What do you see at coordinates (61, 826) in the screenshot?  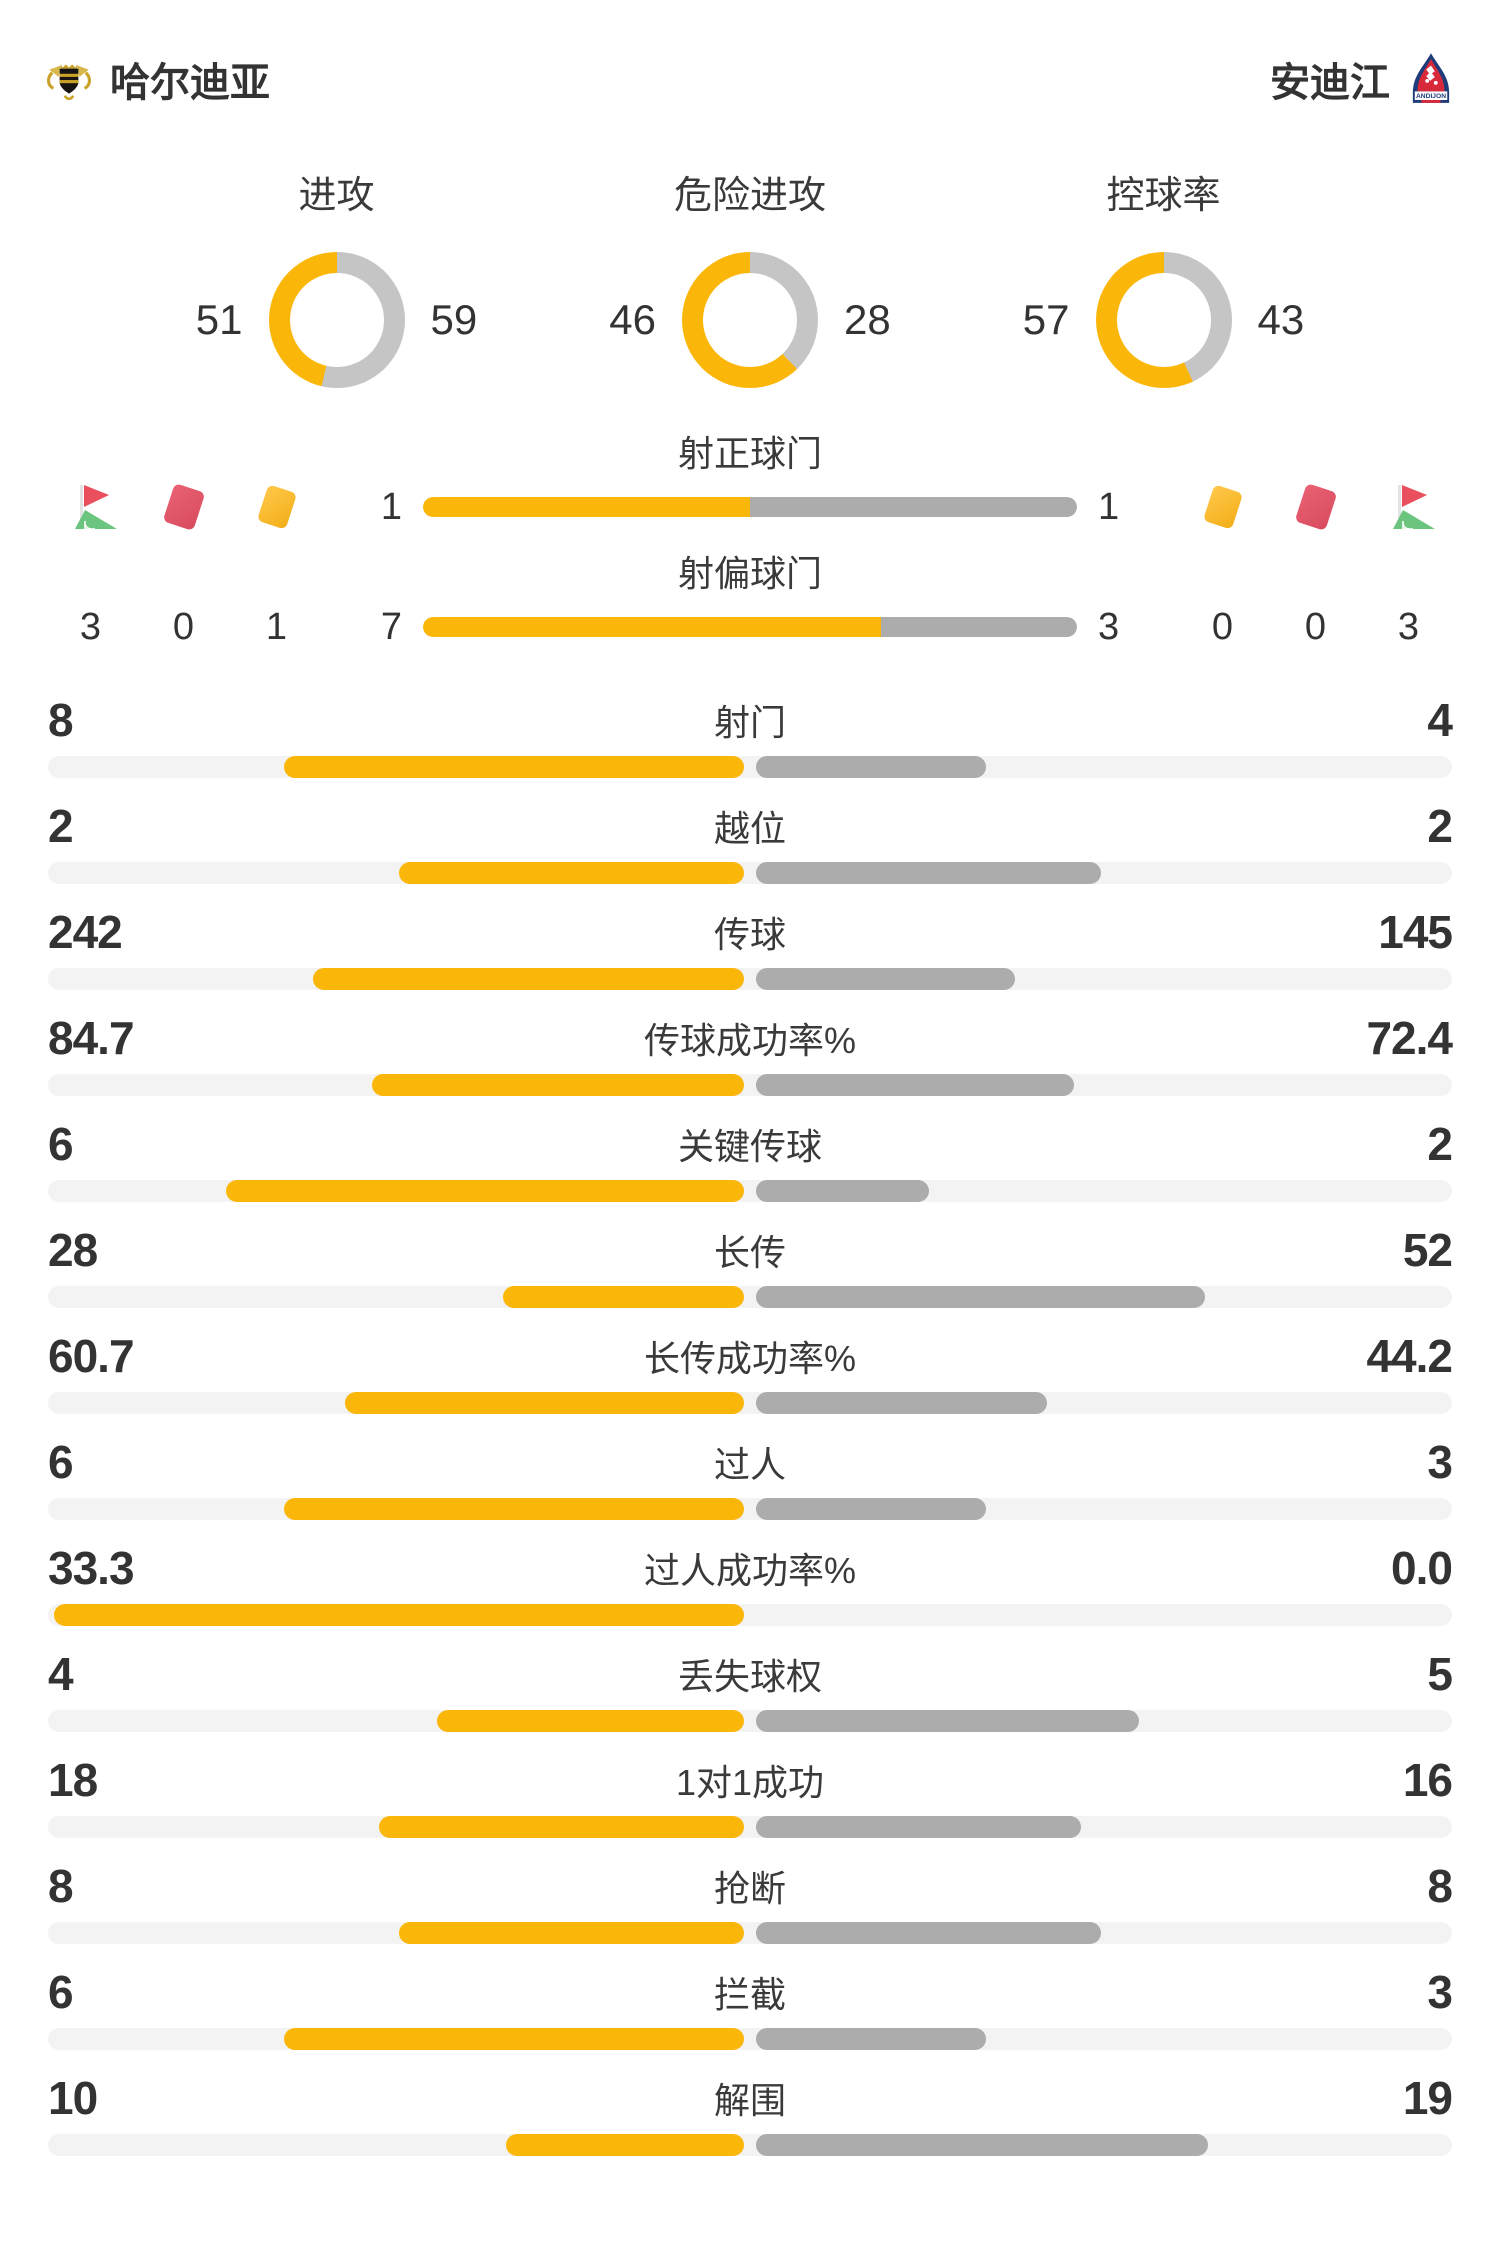 I see `stat-home-value: 2` at bounding box center [61, 826].